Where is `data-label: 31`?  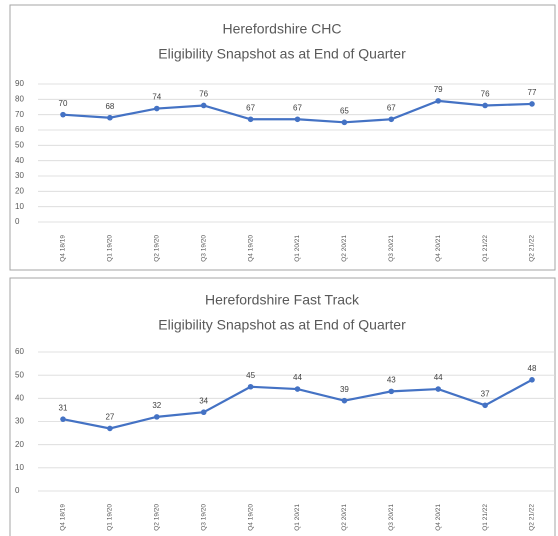
data-label: 31 is located at coordinates (63, 407).